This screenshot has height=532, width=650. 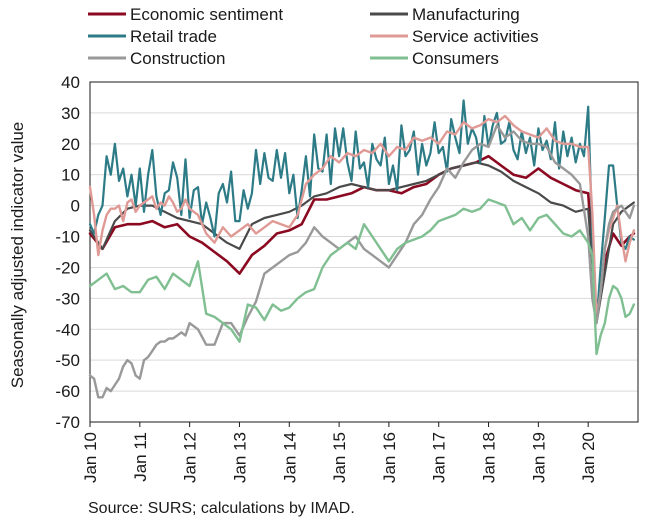 I want to click on y-tick-label: 40, so click(x=70, y=82).